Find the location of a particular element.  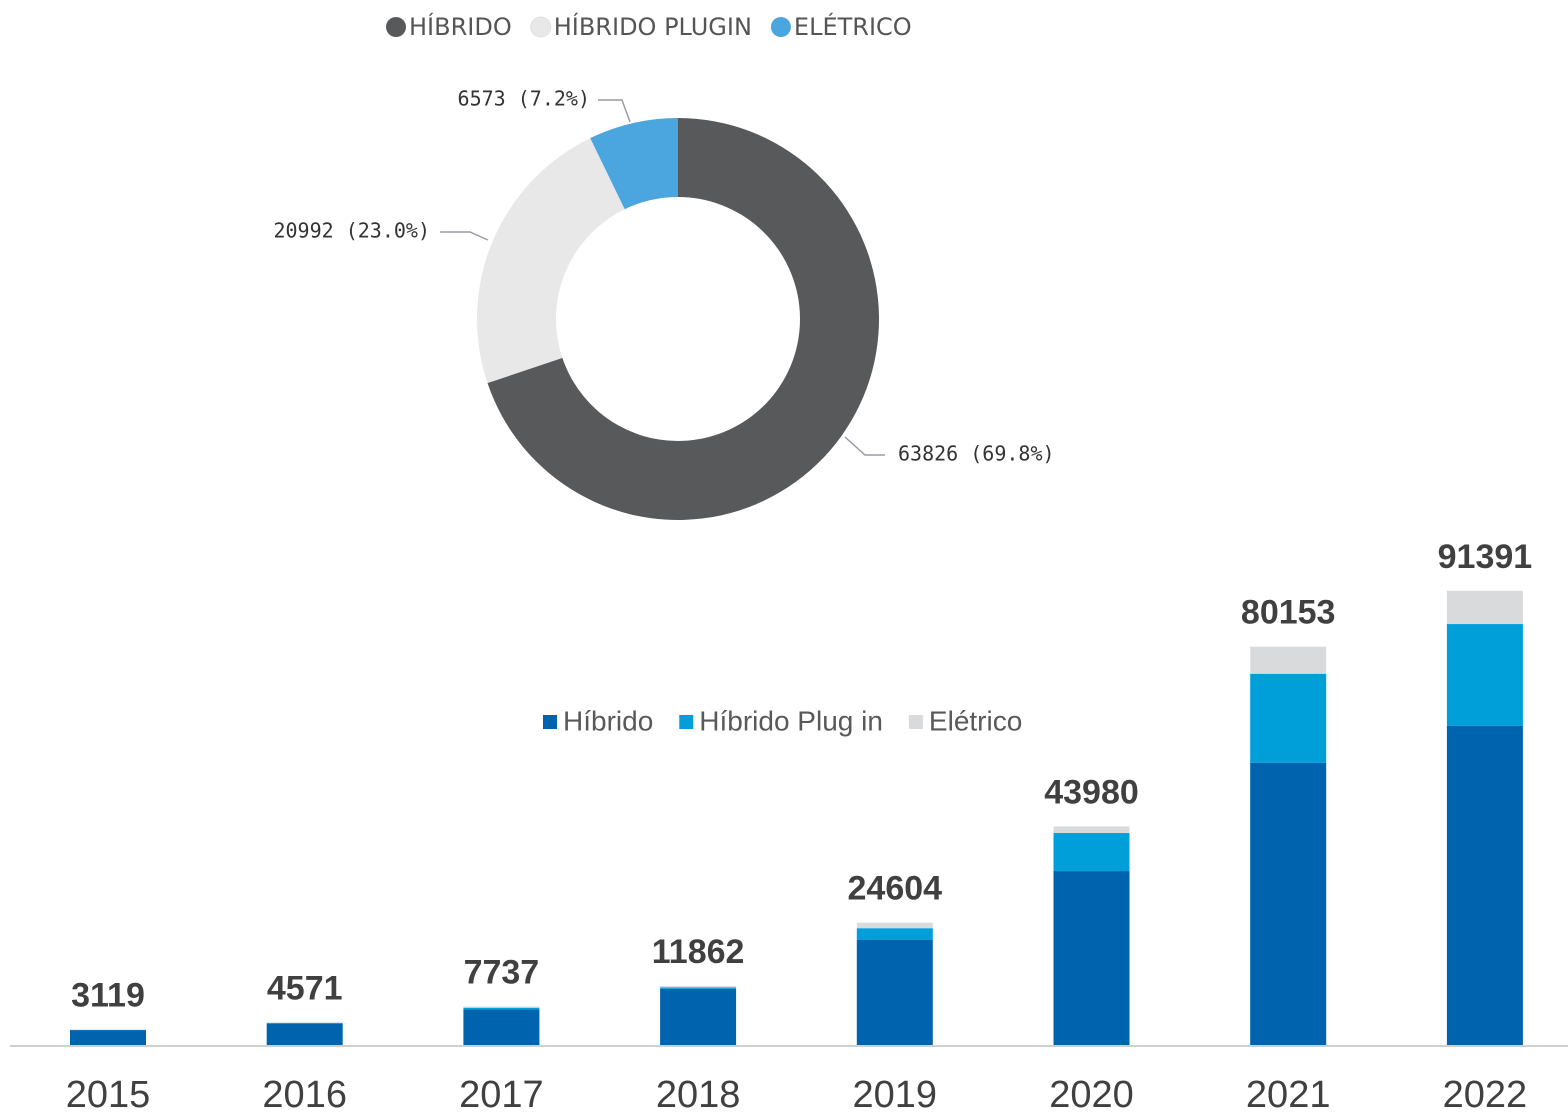

legend-label: Híbrido Plug in is located at coordinates (791, 720).